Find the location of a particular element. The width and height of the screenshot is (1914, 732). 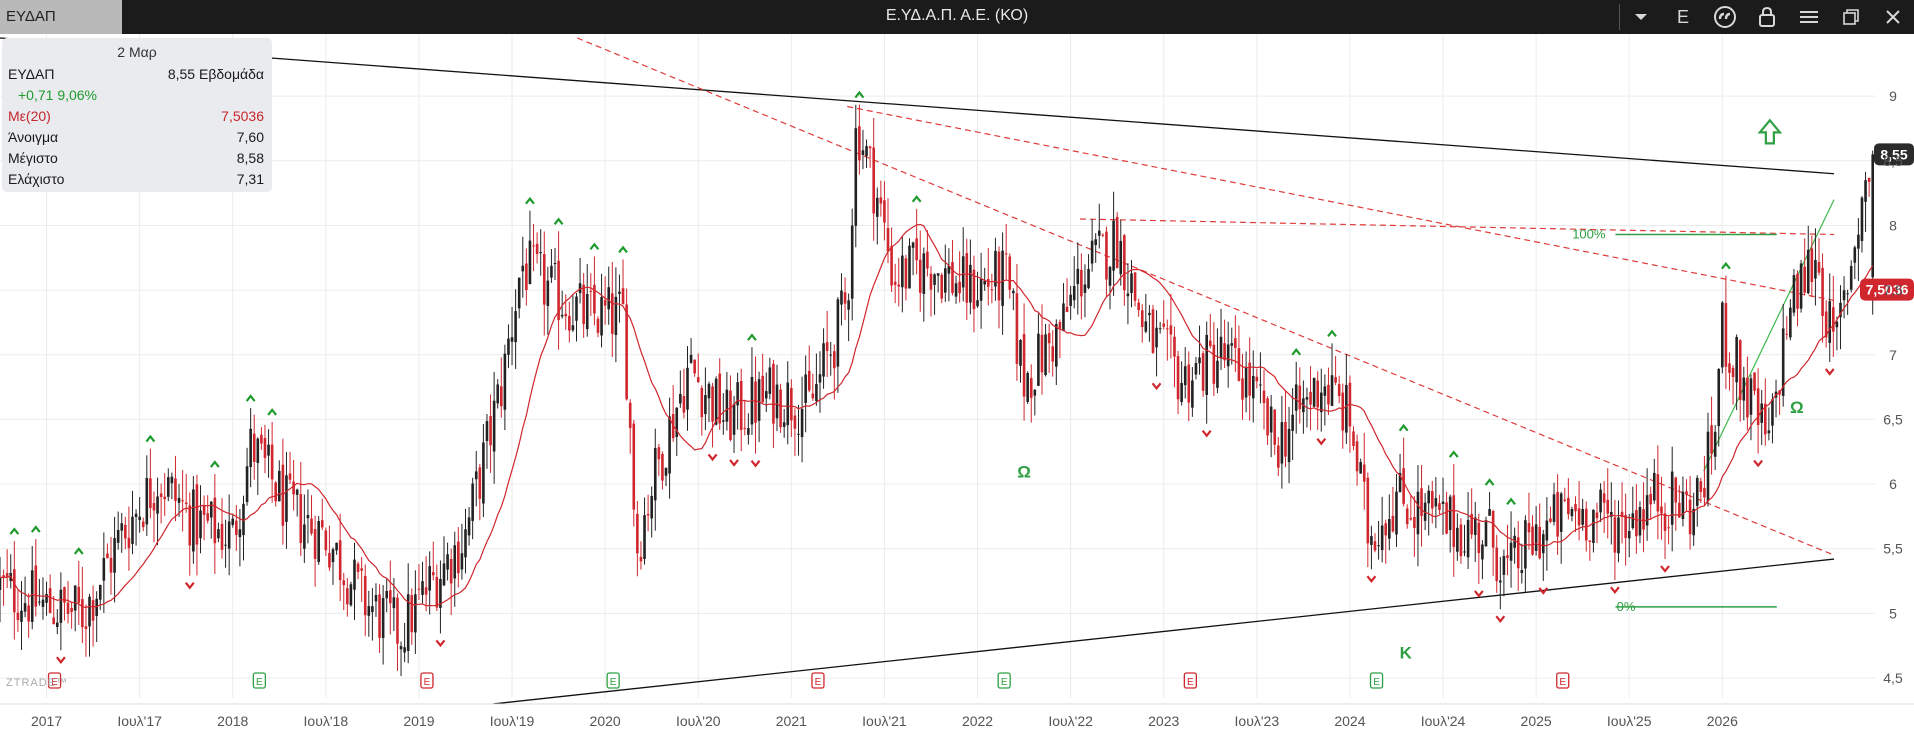

info-row-high: Μέγιστο 8,58 is located at coordinates (136, 160).